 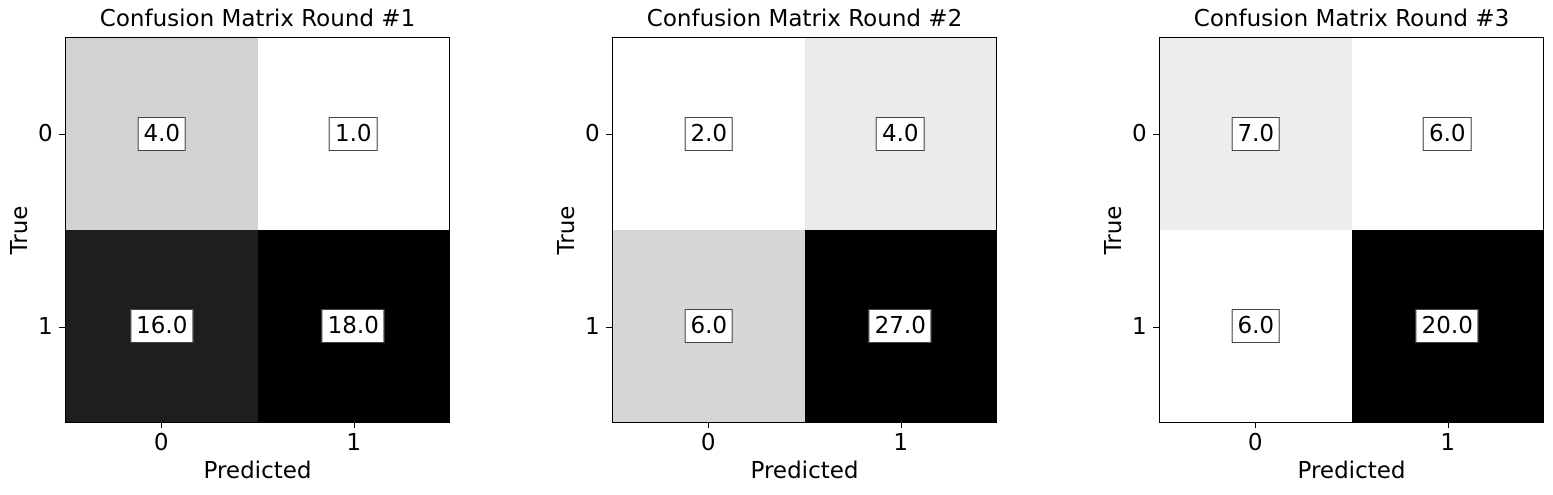 I want to click on cell-value-label: 7.0, so click(x=1256, y=134).